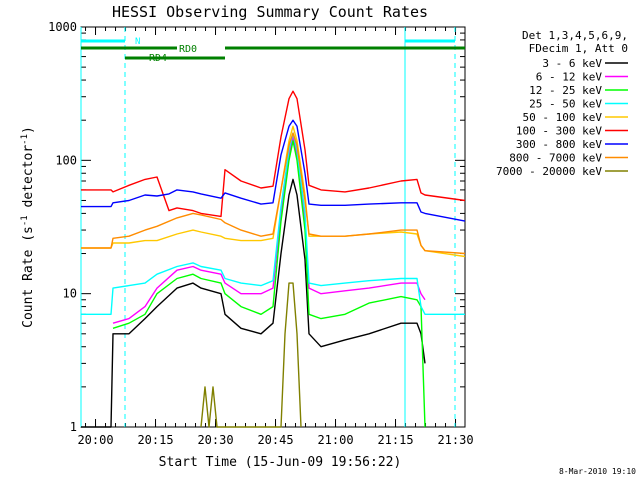 The width and height of the screenshot is (640, 480). I want to click on legend-label: 6 - 12 keV, so click(569, 77).